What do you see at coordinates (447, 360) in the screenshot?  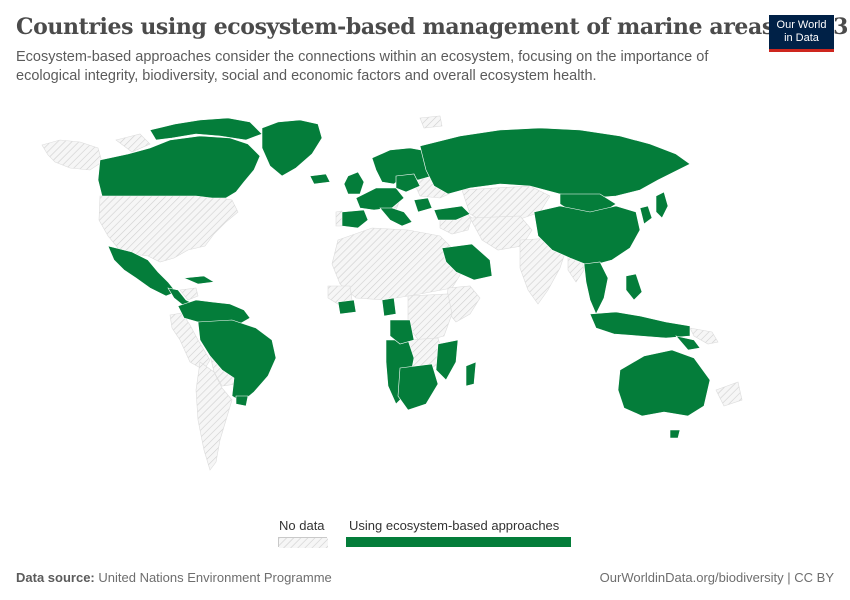 I see `country-mozambique-tanzania` at bounding box center [447, 360].